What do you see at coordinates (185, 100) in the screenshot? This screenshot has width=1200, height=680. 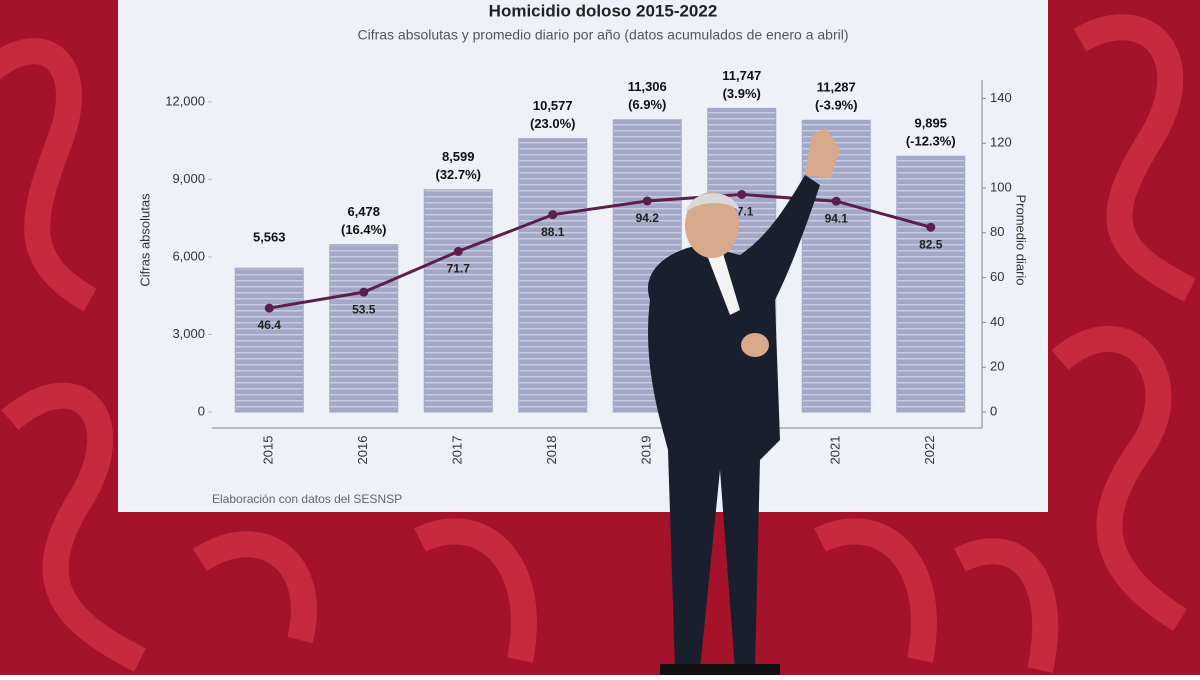 I see `y-tick-label: 12,000` at bounding box center [185, 100].